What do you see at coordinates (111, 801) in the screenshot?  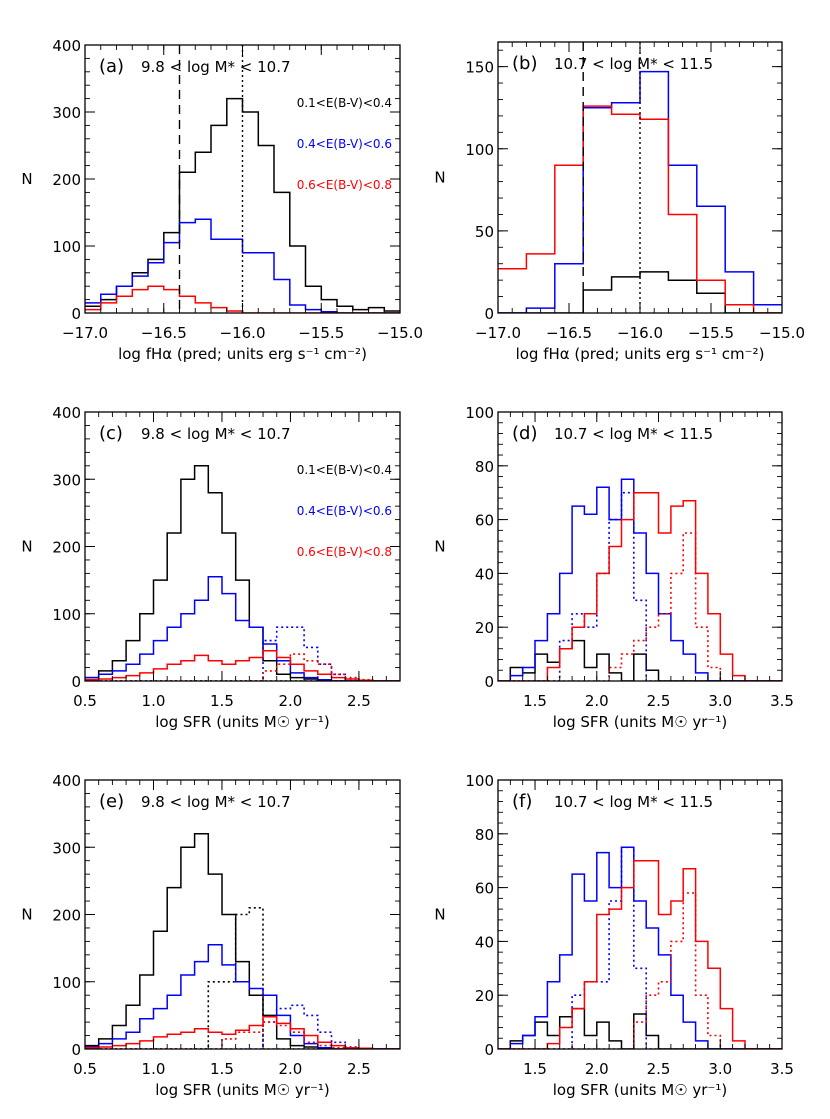 I see `panel-label: (e)` at bounding box center [111, 801].